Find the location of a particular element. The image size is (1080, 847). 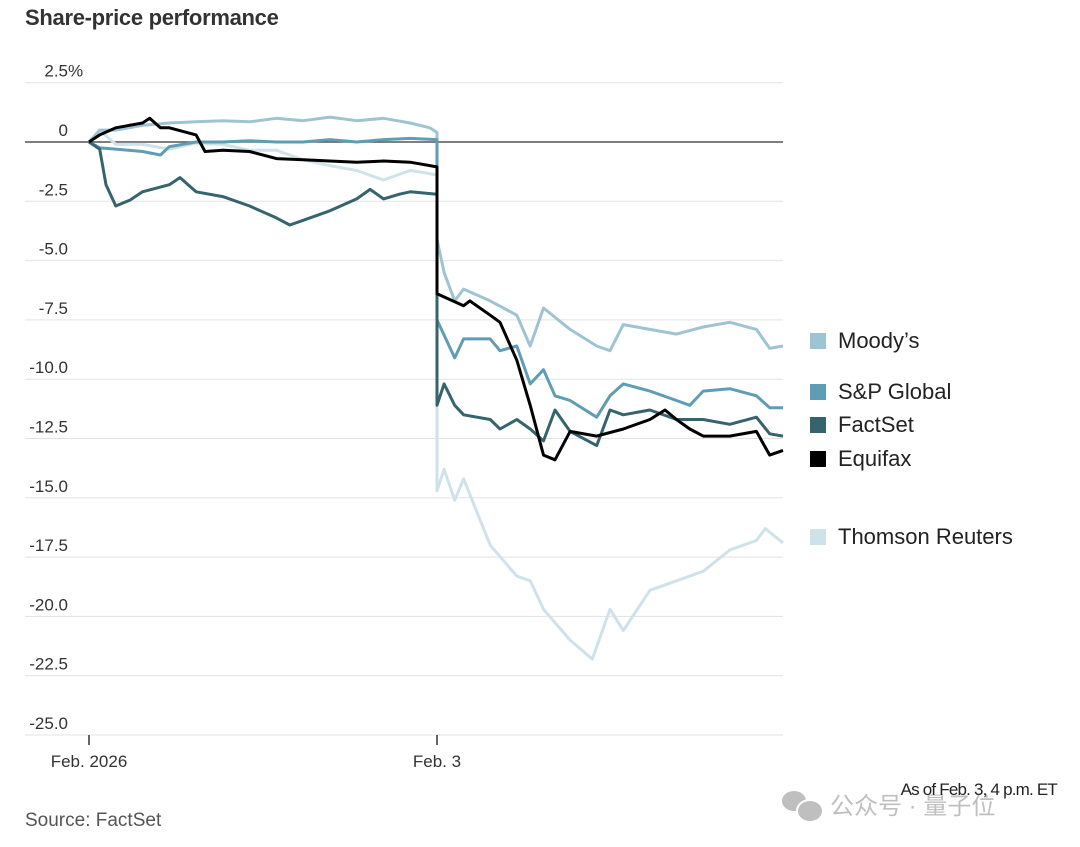

y-tick-label: -22.5 is located at coordinates (48, 664).